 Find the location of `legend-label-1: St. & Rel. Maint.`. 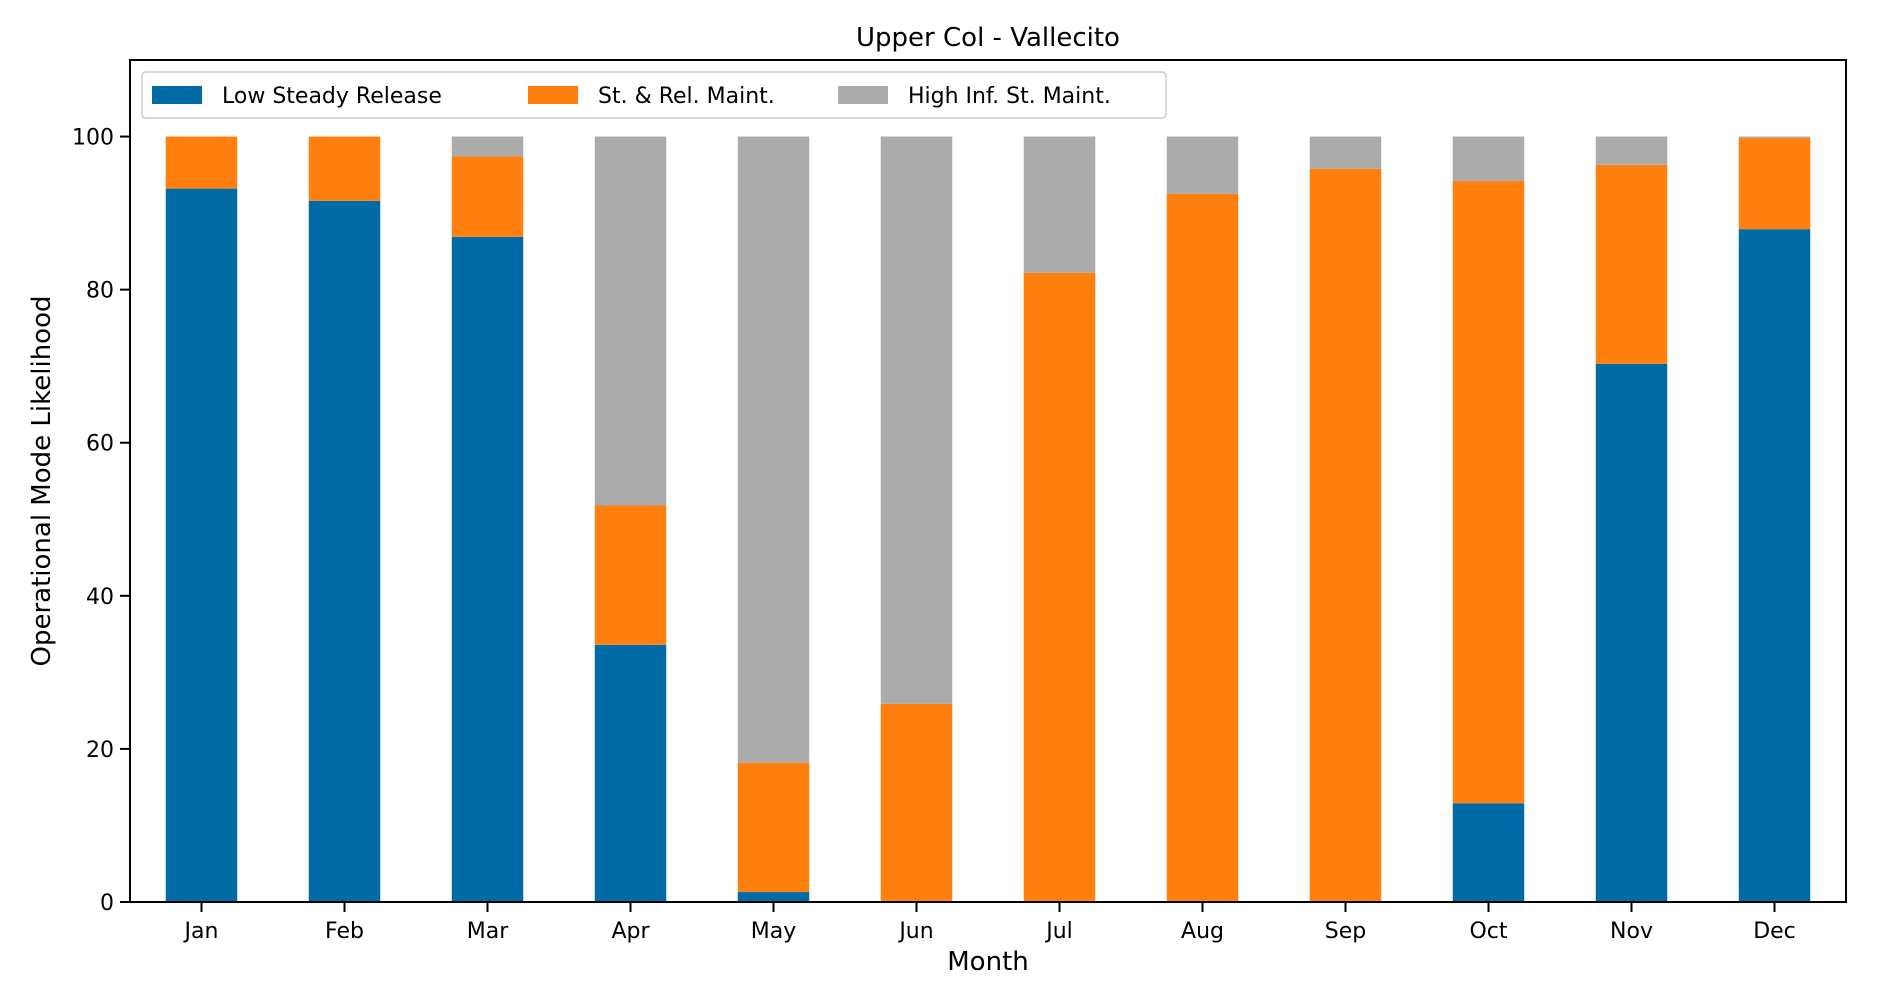

legend-label-1: St. & Rel. Maint. is located at coordinates (686, 96).